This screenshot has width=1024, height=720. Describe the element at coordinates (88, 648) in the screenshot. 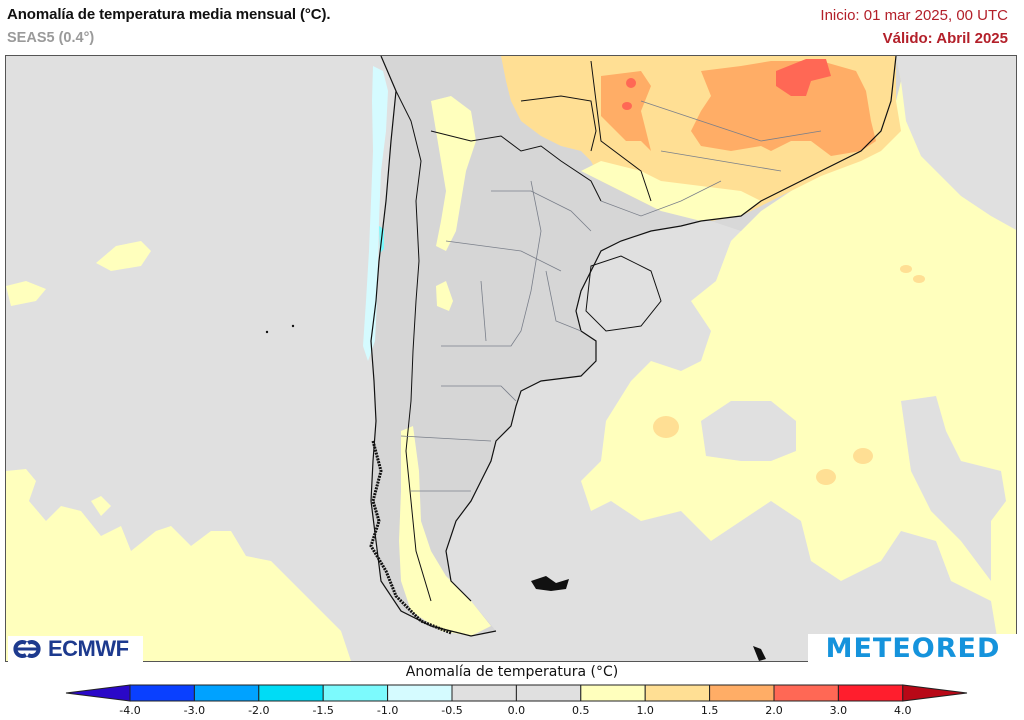

I see `ecmwf-logo-text: ECMWF` at that location.